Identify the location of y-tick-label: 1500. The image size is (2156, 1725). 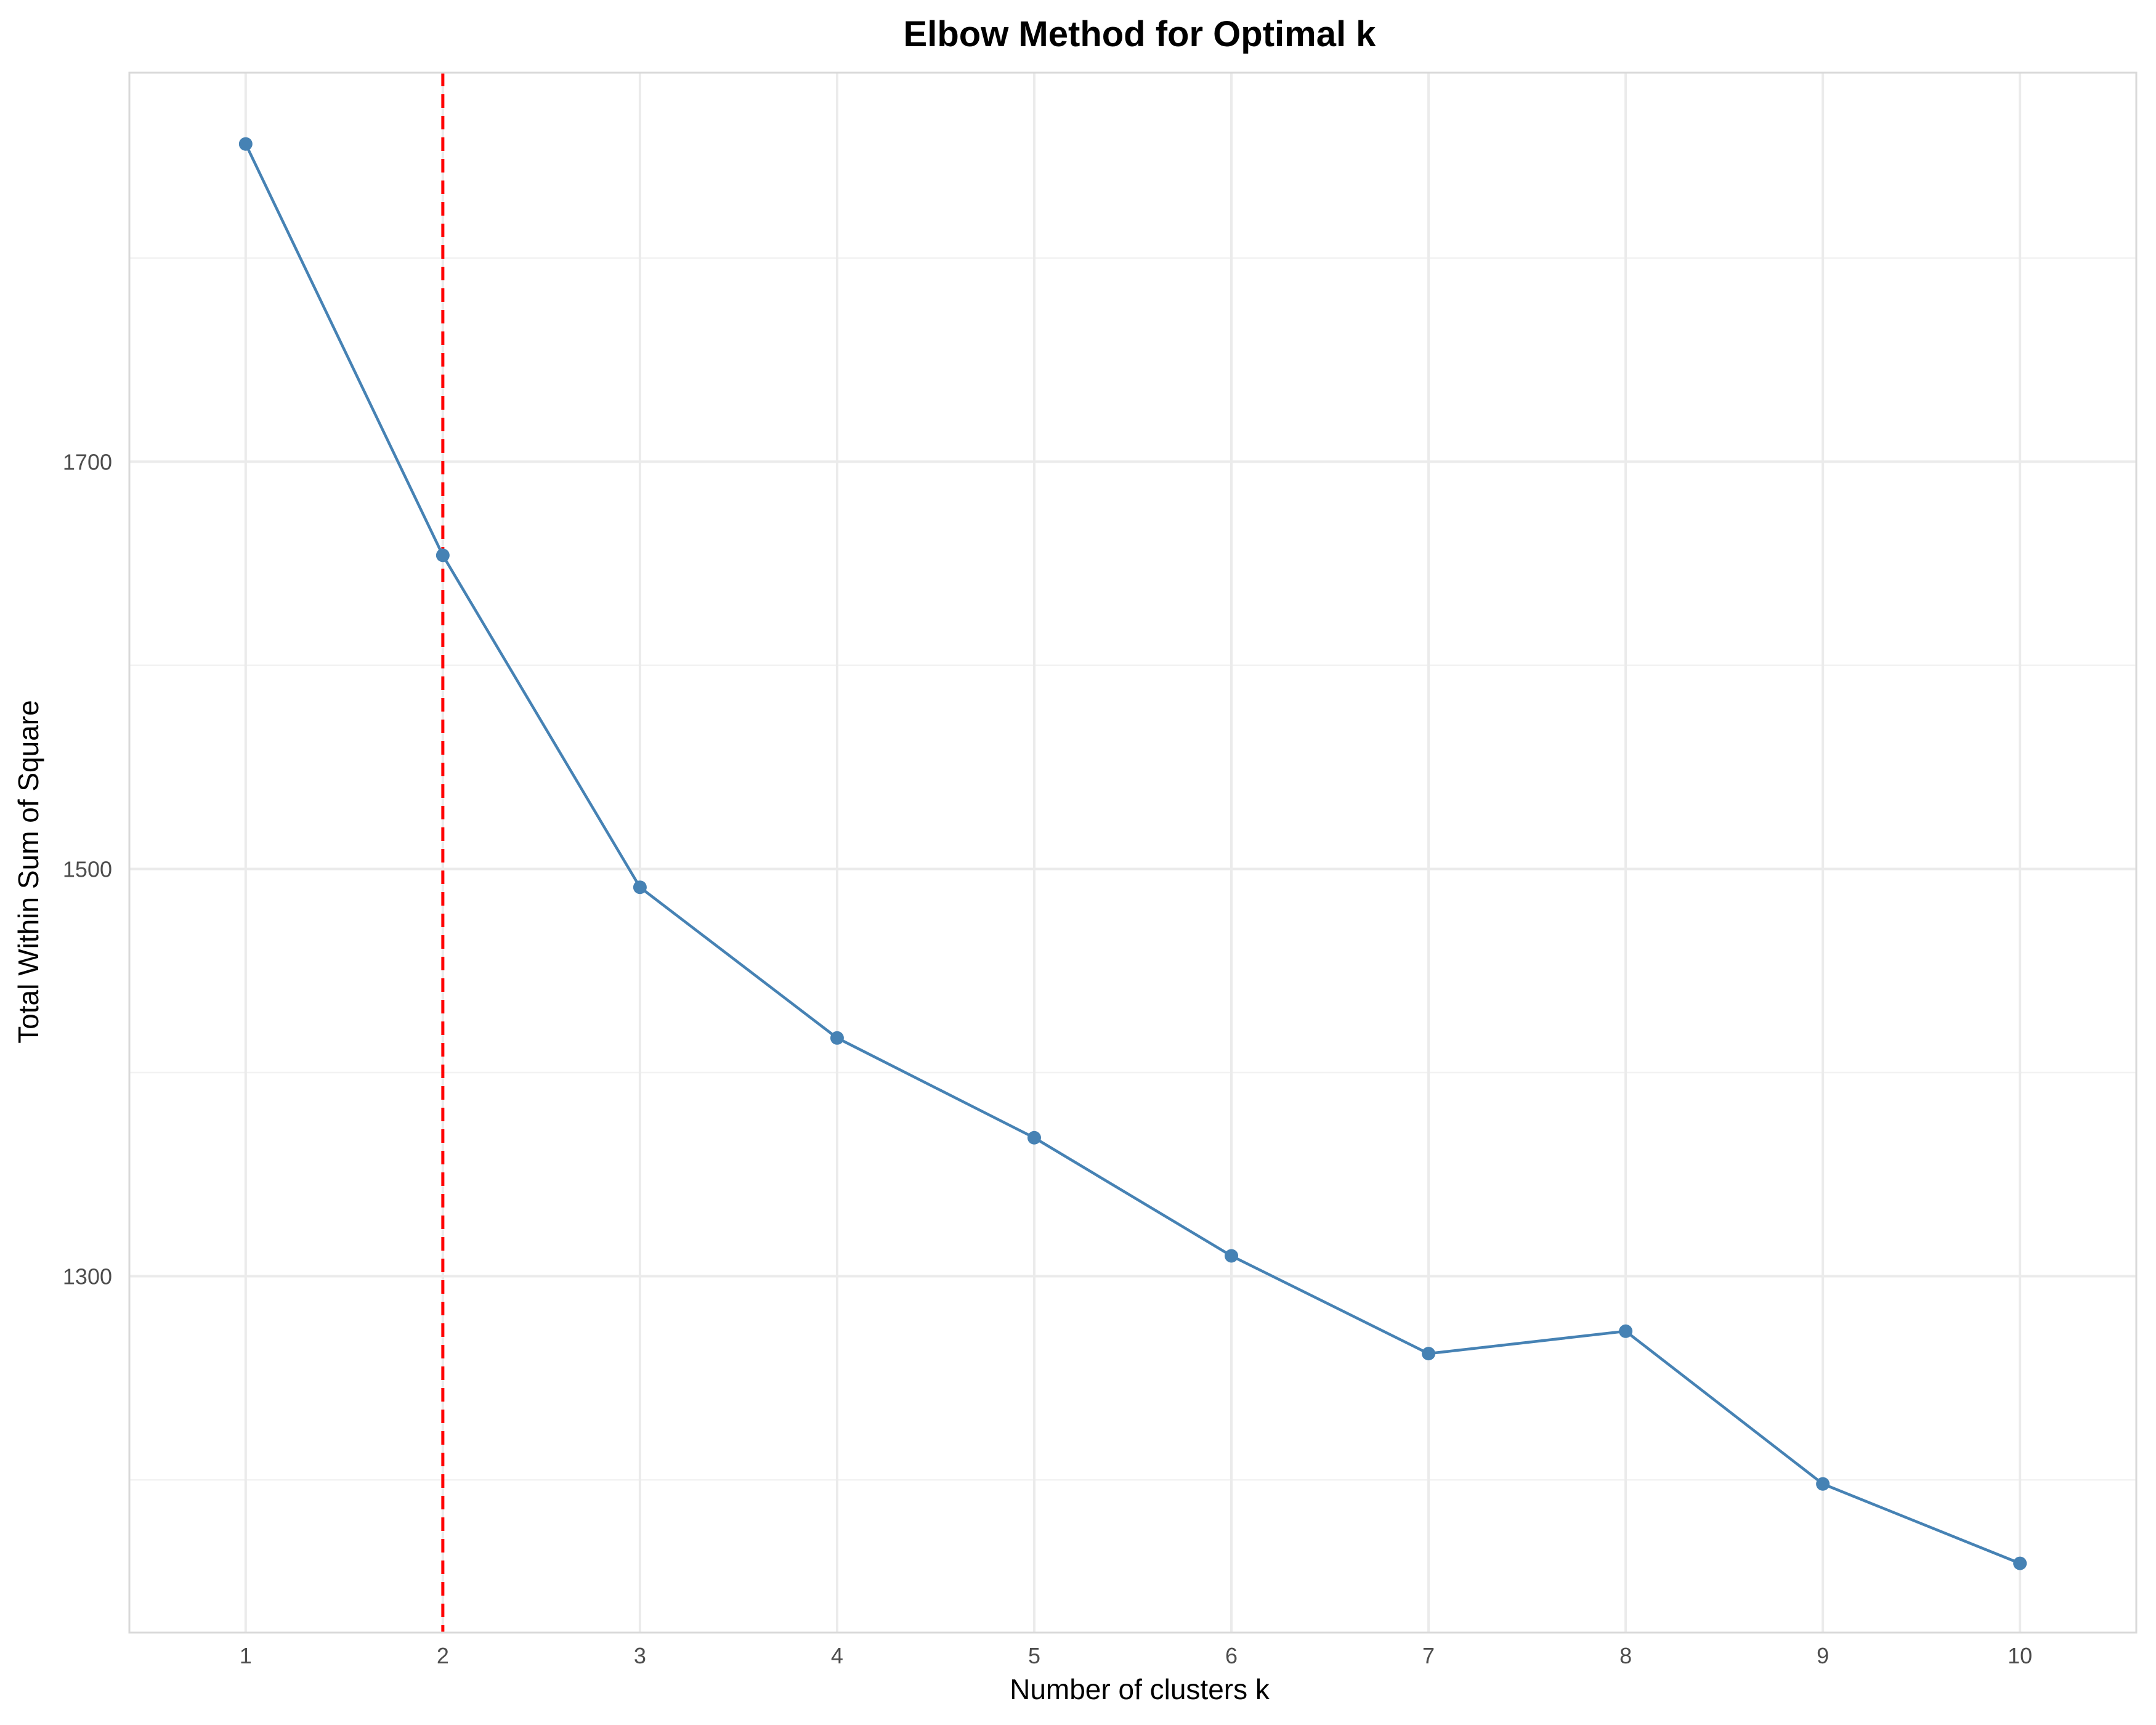
(87, 869).